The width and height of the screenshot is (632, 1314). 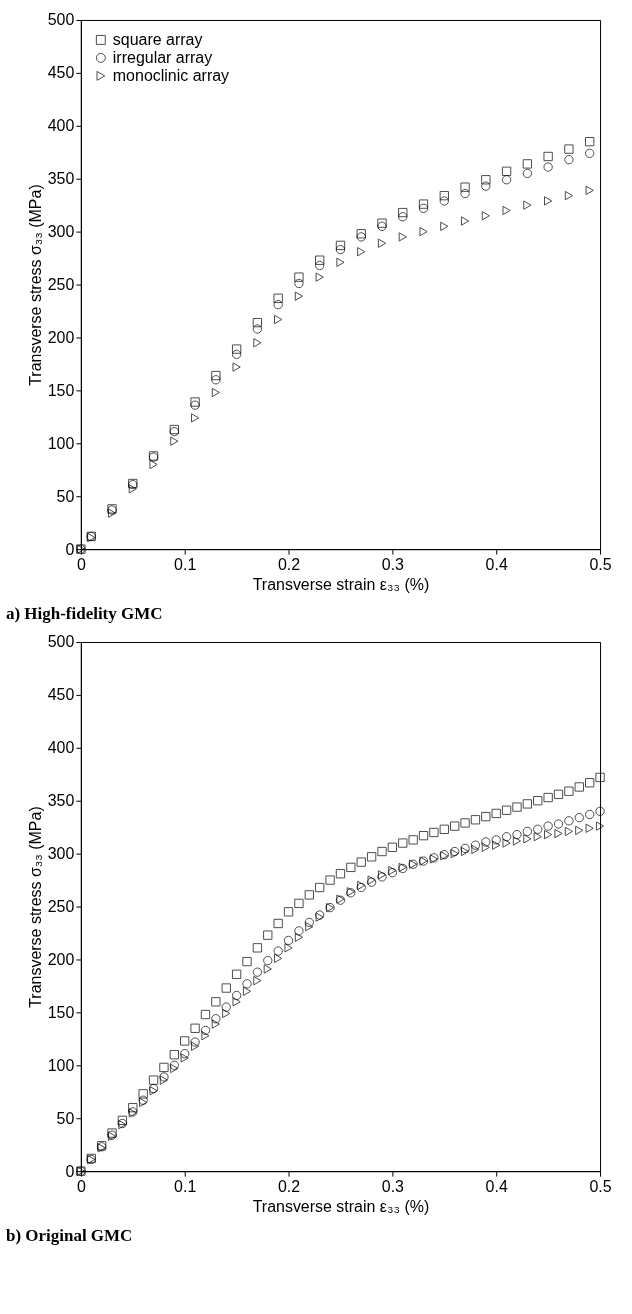 What do you see at coordinates (81, 1186) in the screenshot?
I see `x-tick-label: 0` at bounding box center [81, 1186].